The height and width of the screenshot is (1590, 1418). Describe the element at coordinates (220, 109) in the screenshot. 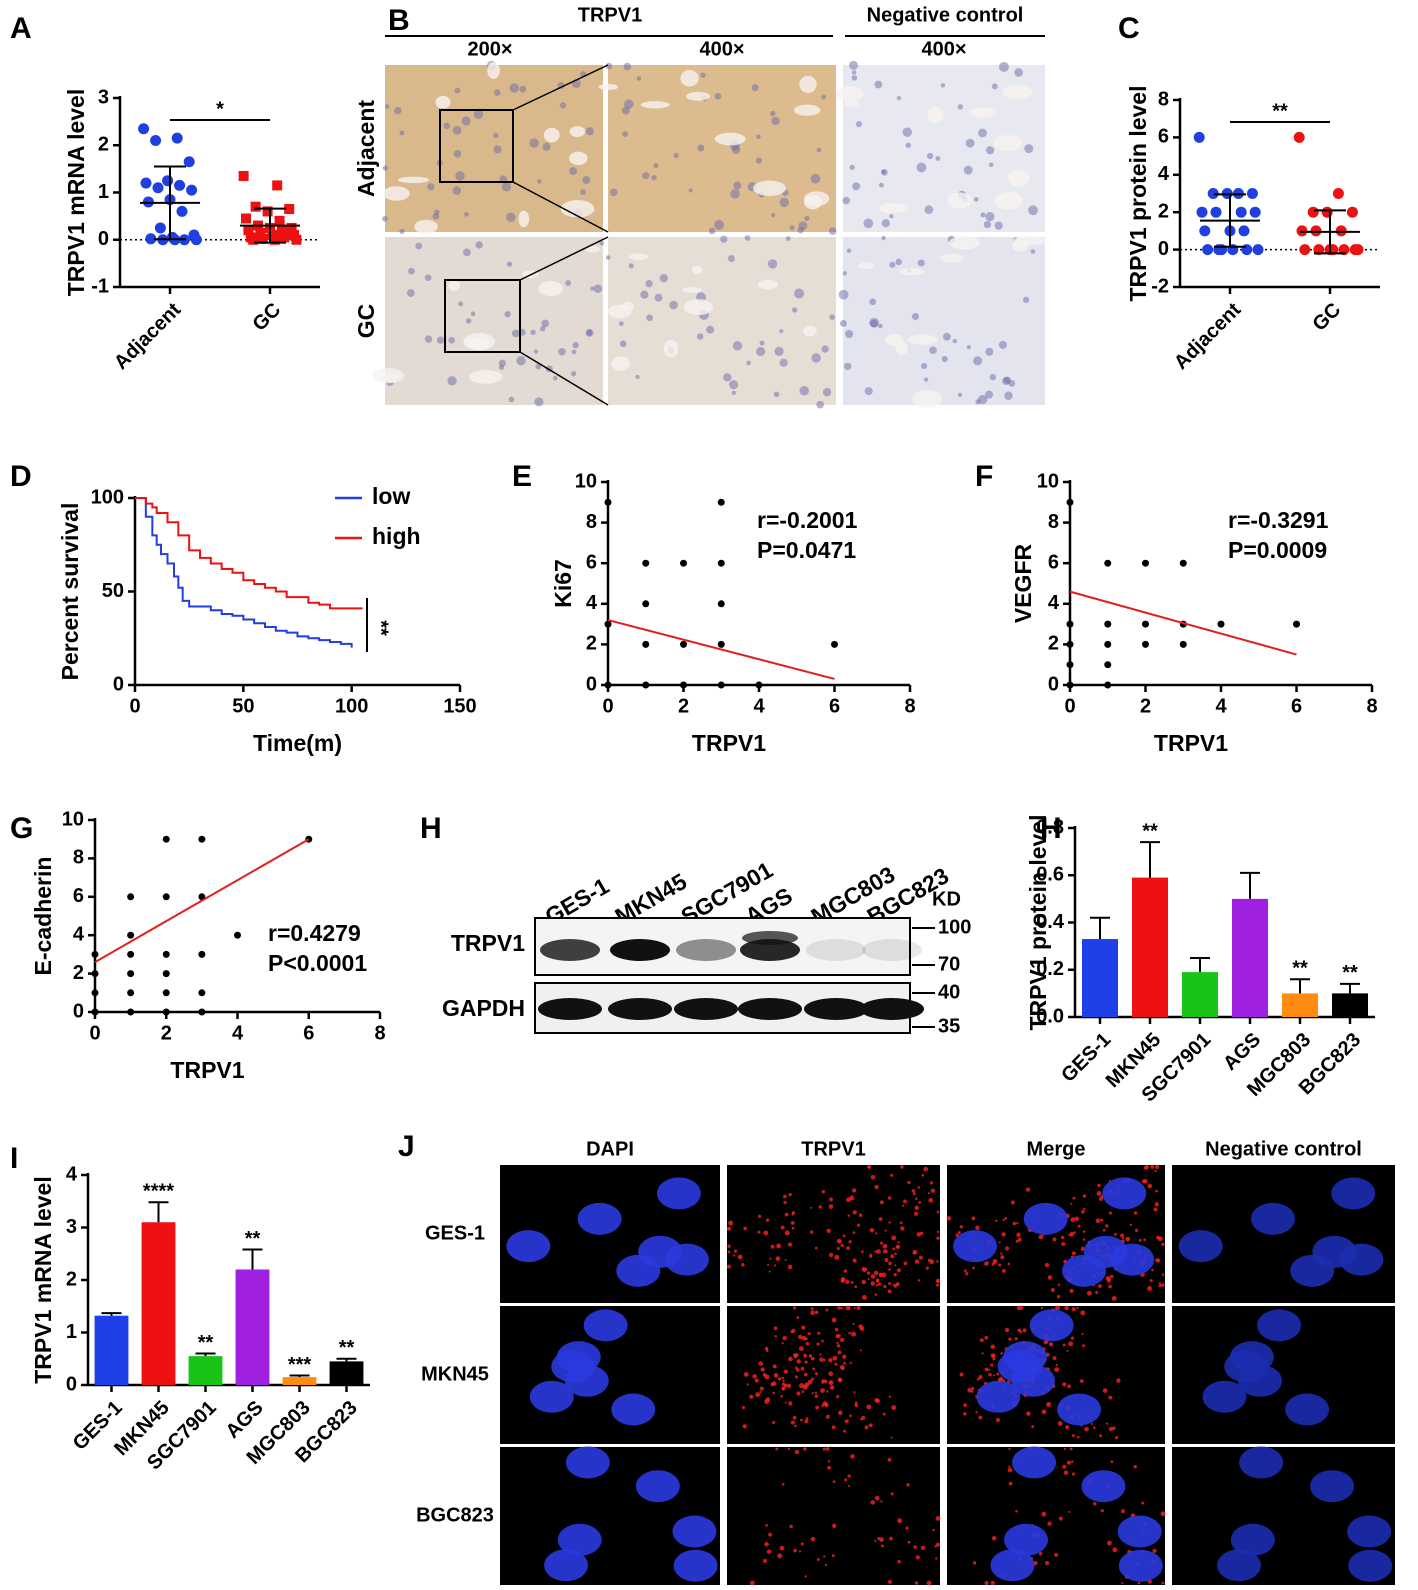

I see `significance: *` at that location.